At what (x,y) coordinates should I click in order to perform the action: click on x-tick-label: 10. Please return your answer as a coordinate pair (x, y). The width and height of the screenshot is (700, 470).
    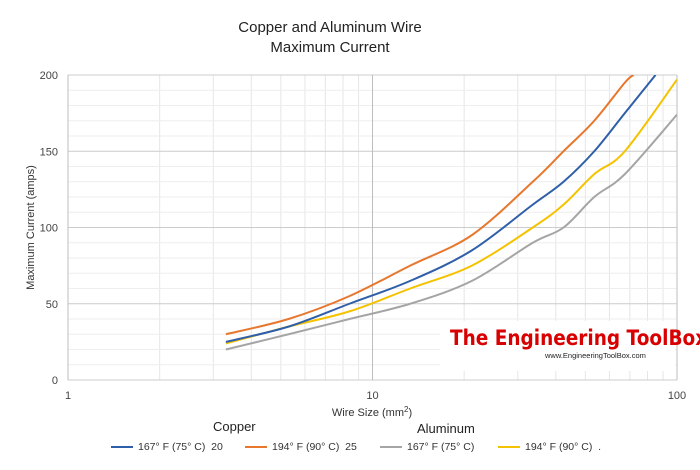
    Looking at the image, I should click on (372, 396).